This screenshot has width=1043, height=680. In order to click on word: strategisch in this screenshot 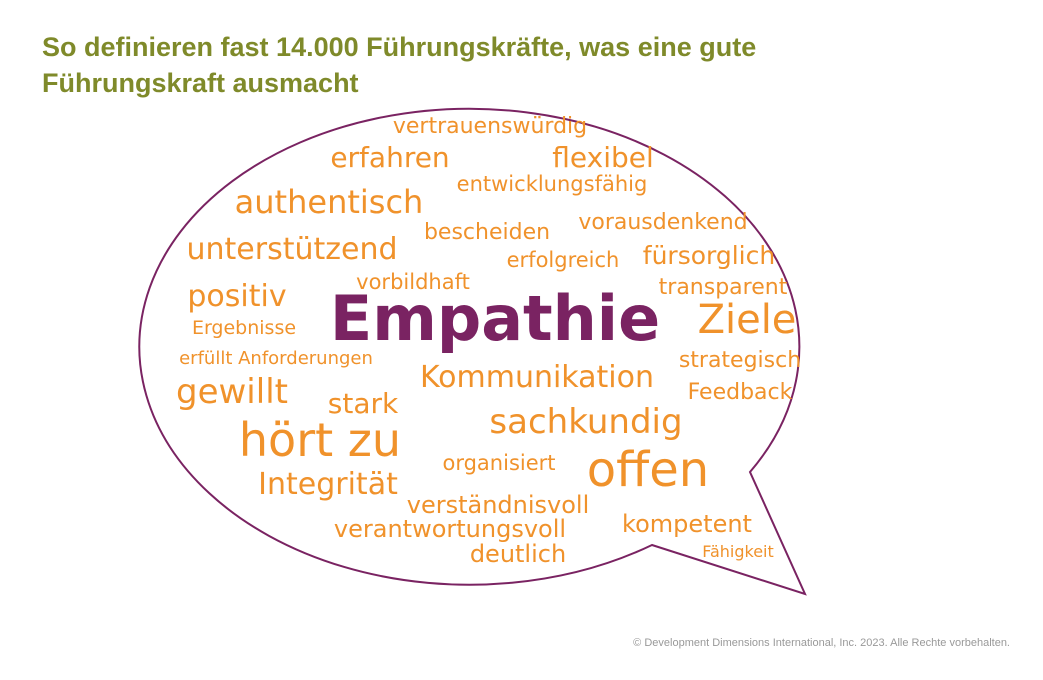, I will do `click(740, 360)`.